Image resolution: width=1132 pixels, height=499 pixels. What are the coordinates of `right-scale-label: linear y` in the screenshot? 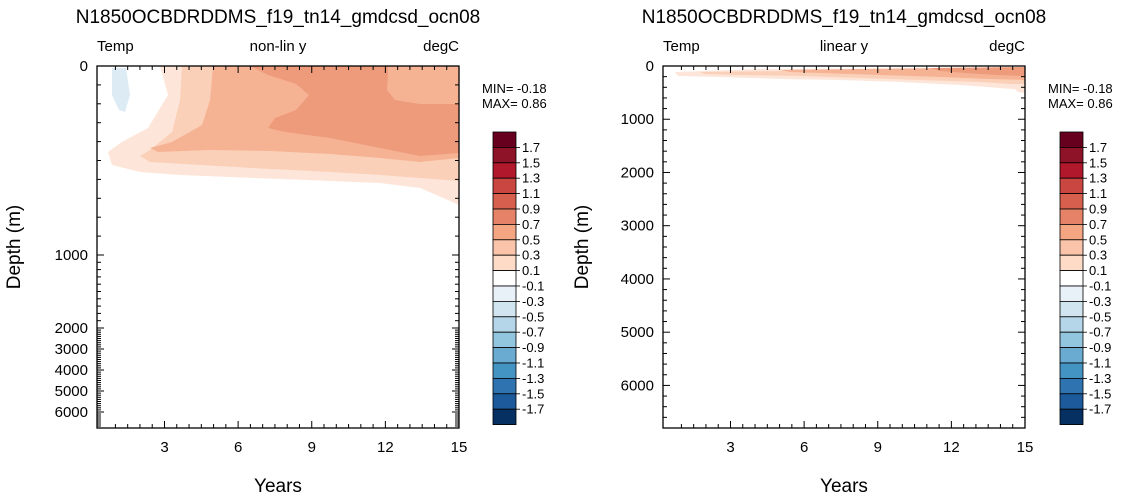 It's located at (844, 46).